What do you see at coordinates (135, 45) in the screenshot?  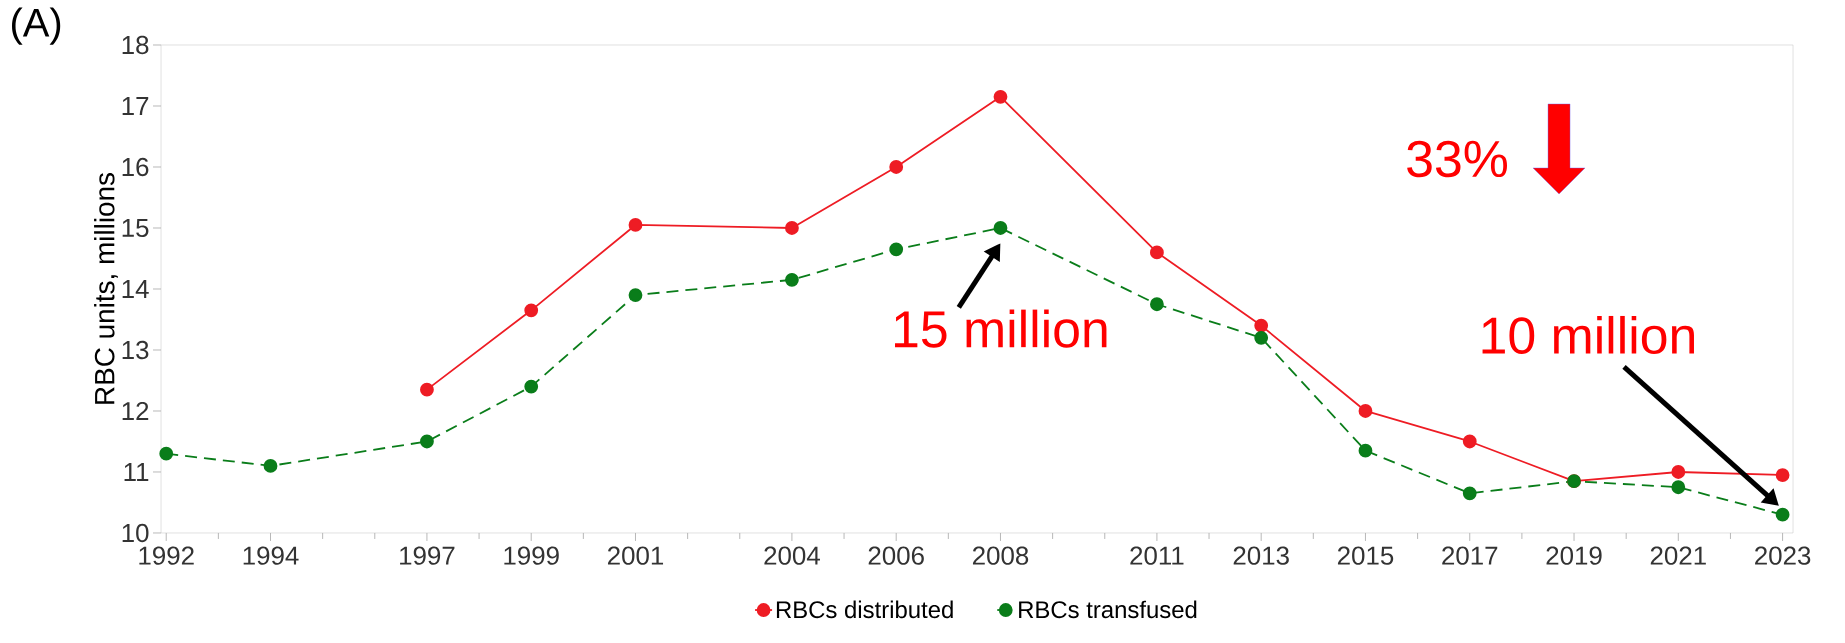 I see `y-tick-label: 18` at bounding box center [135, 45].